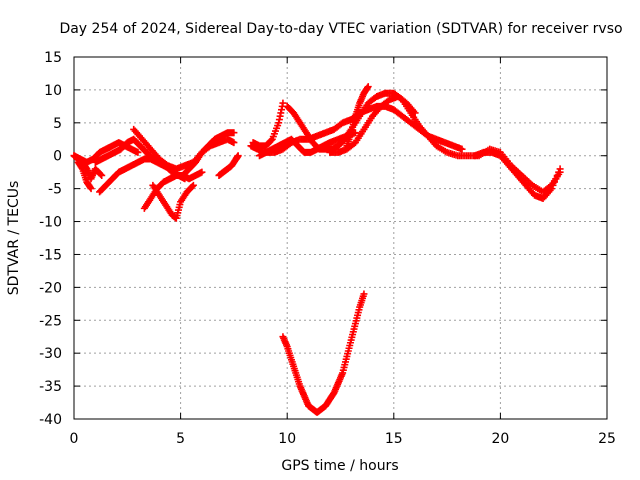 This screenshot has height=480, width=640. What do you see at coordinates (53, 58) in the screenshot?
I see `y-tick-label: 15` at bounding box center [53, 58].